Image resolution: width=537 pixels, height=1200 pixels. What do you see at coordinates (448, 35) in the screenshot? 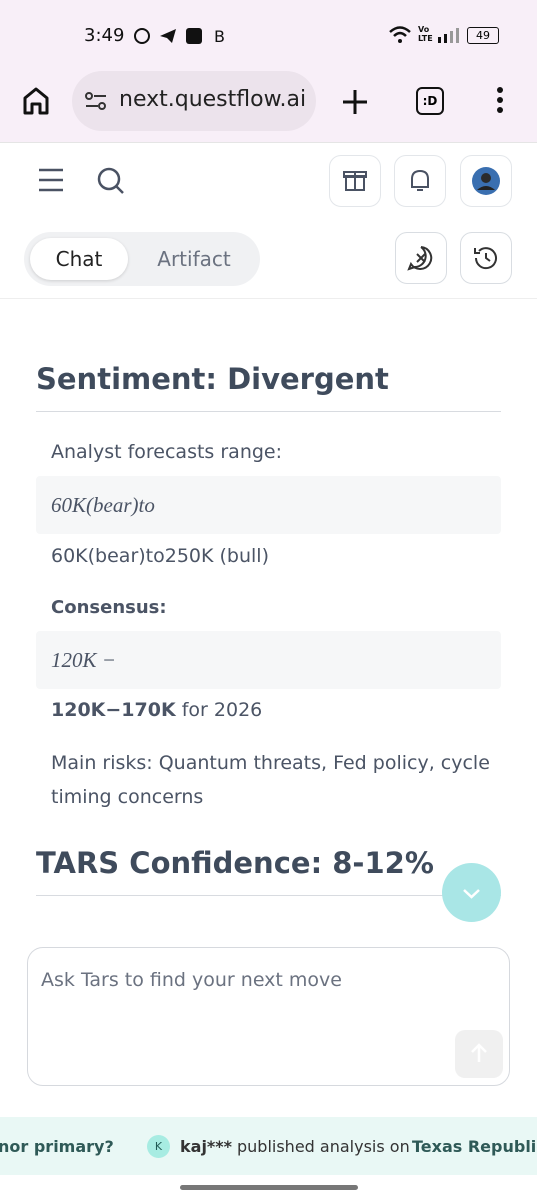
I see `signal-icon` at bounding box center [448, 35].